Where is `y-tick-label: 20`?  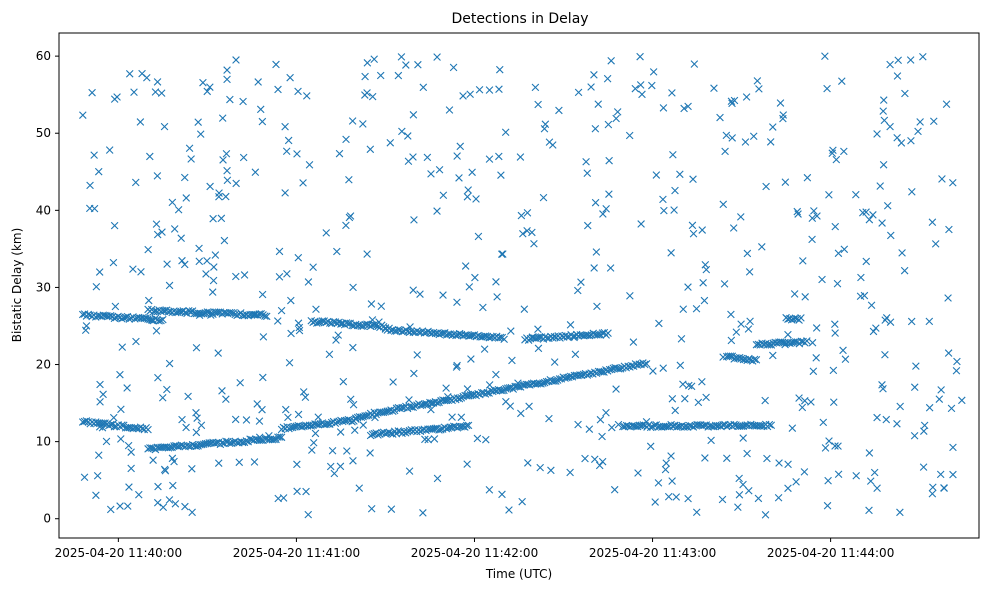 y-tick-label: 20 is located at coordinates (43, 365).